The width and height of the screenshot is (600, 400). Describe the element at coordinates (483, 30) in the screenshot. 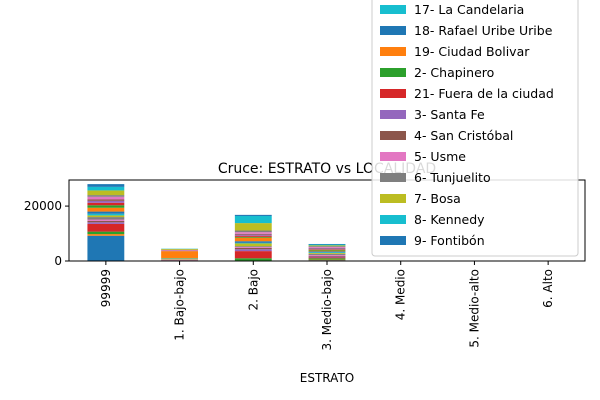

I see `legend-label: 18- Rafael Uribe Uribe` at that location.